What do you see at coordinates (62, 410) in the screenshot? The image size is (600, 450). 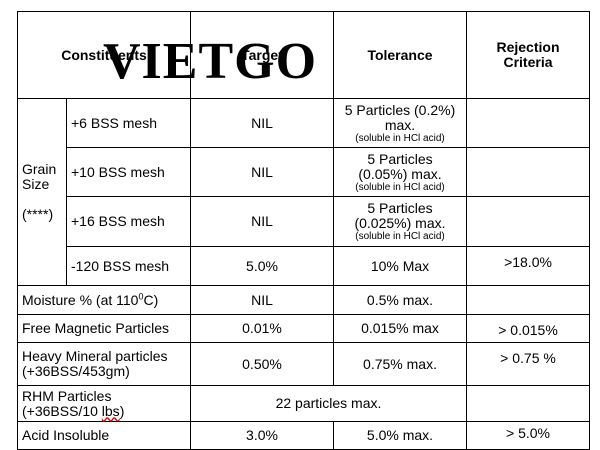 I see `rhm-label-line2-pre: (+36BSS/10` at bounding box center [62, 410].